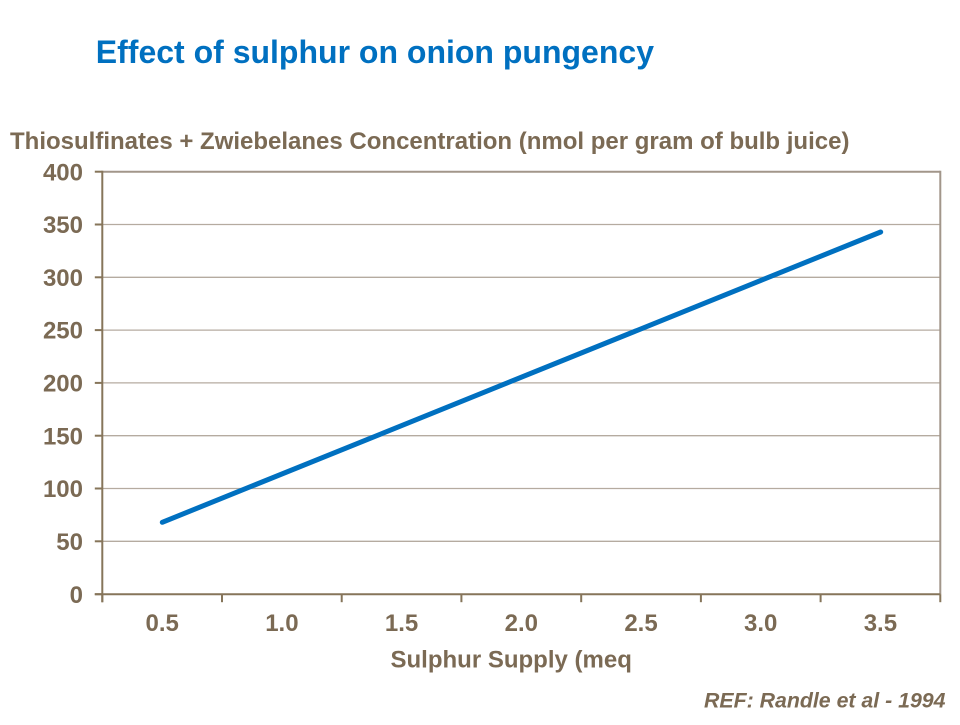 The width and height of the screenshot is (960, 725). Describe the element at coordinates (760, 623) in the screenshot. I see `svg-text: 3.0` at that location.